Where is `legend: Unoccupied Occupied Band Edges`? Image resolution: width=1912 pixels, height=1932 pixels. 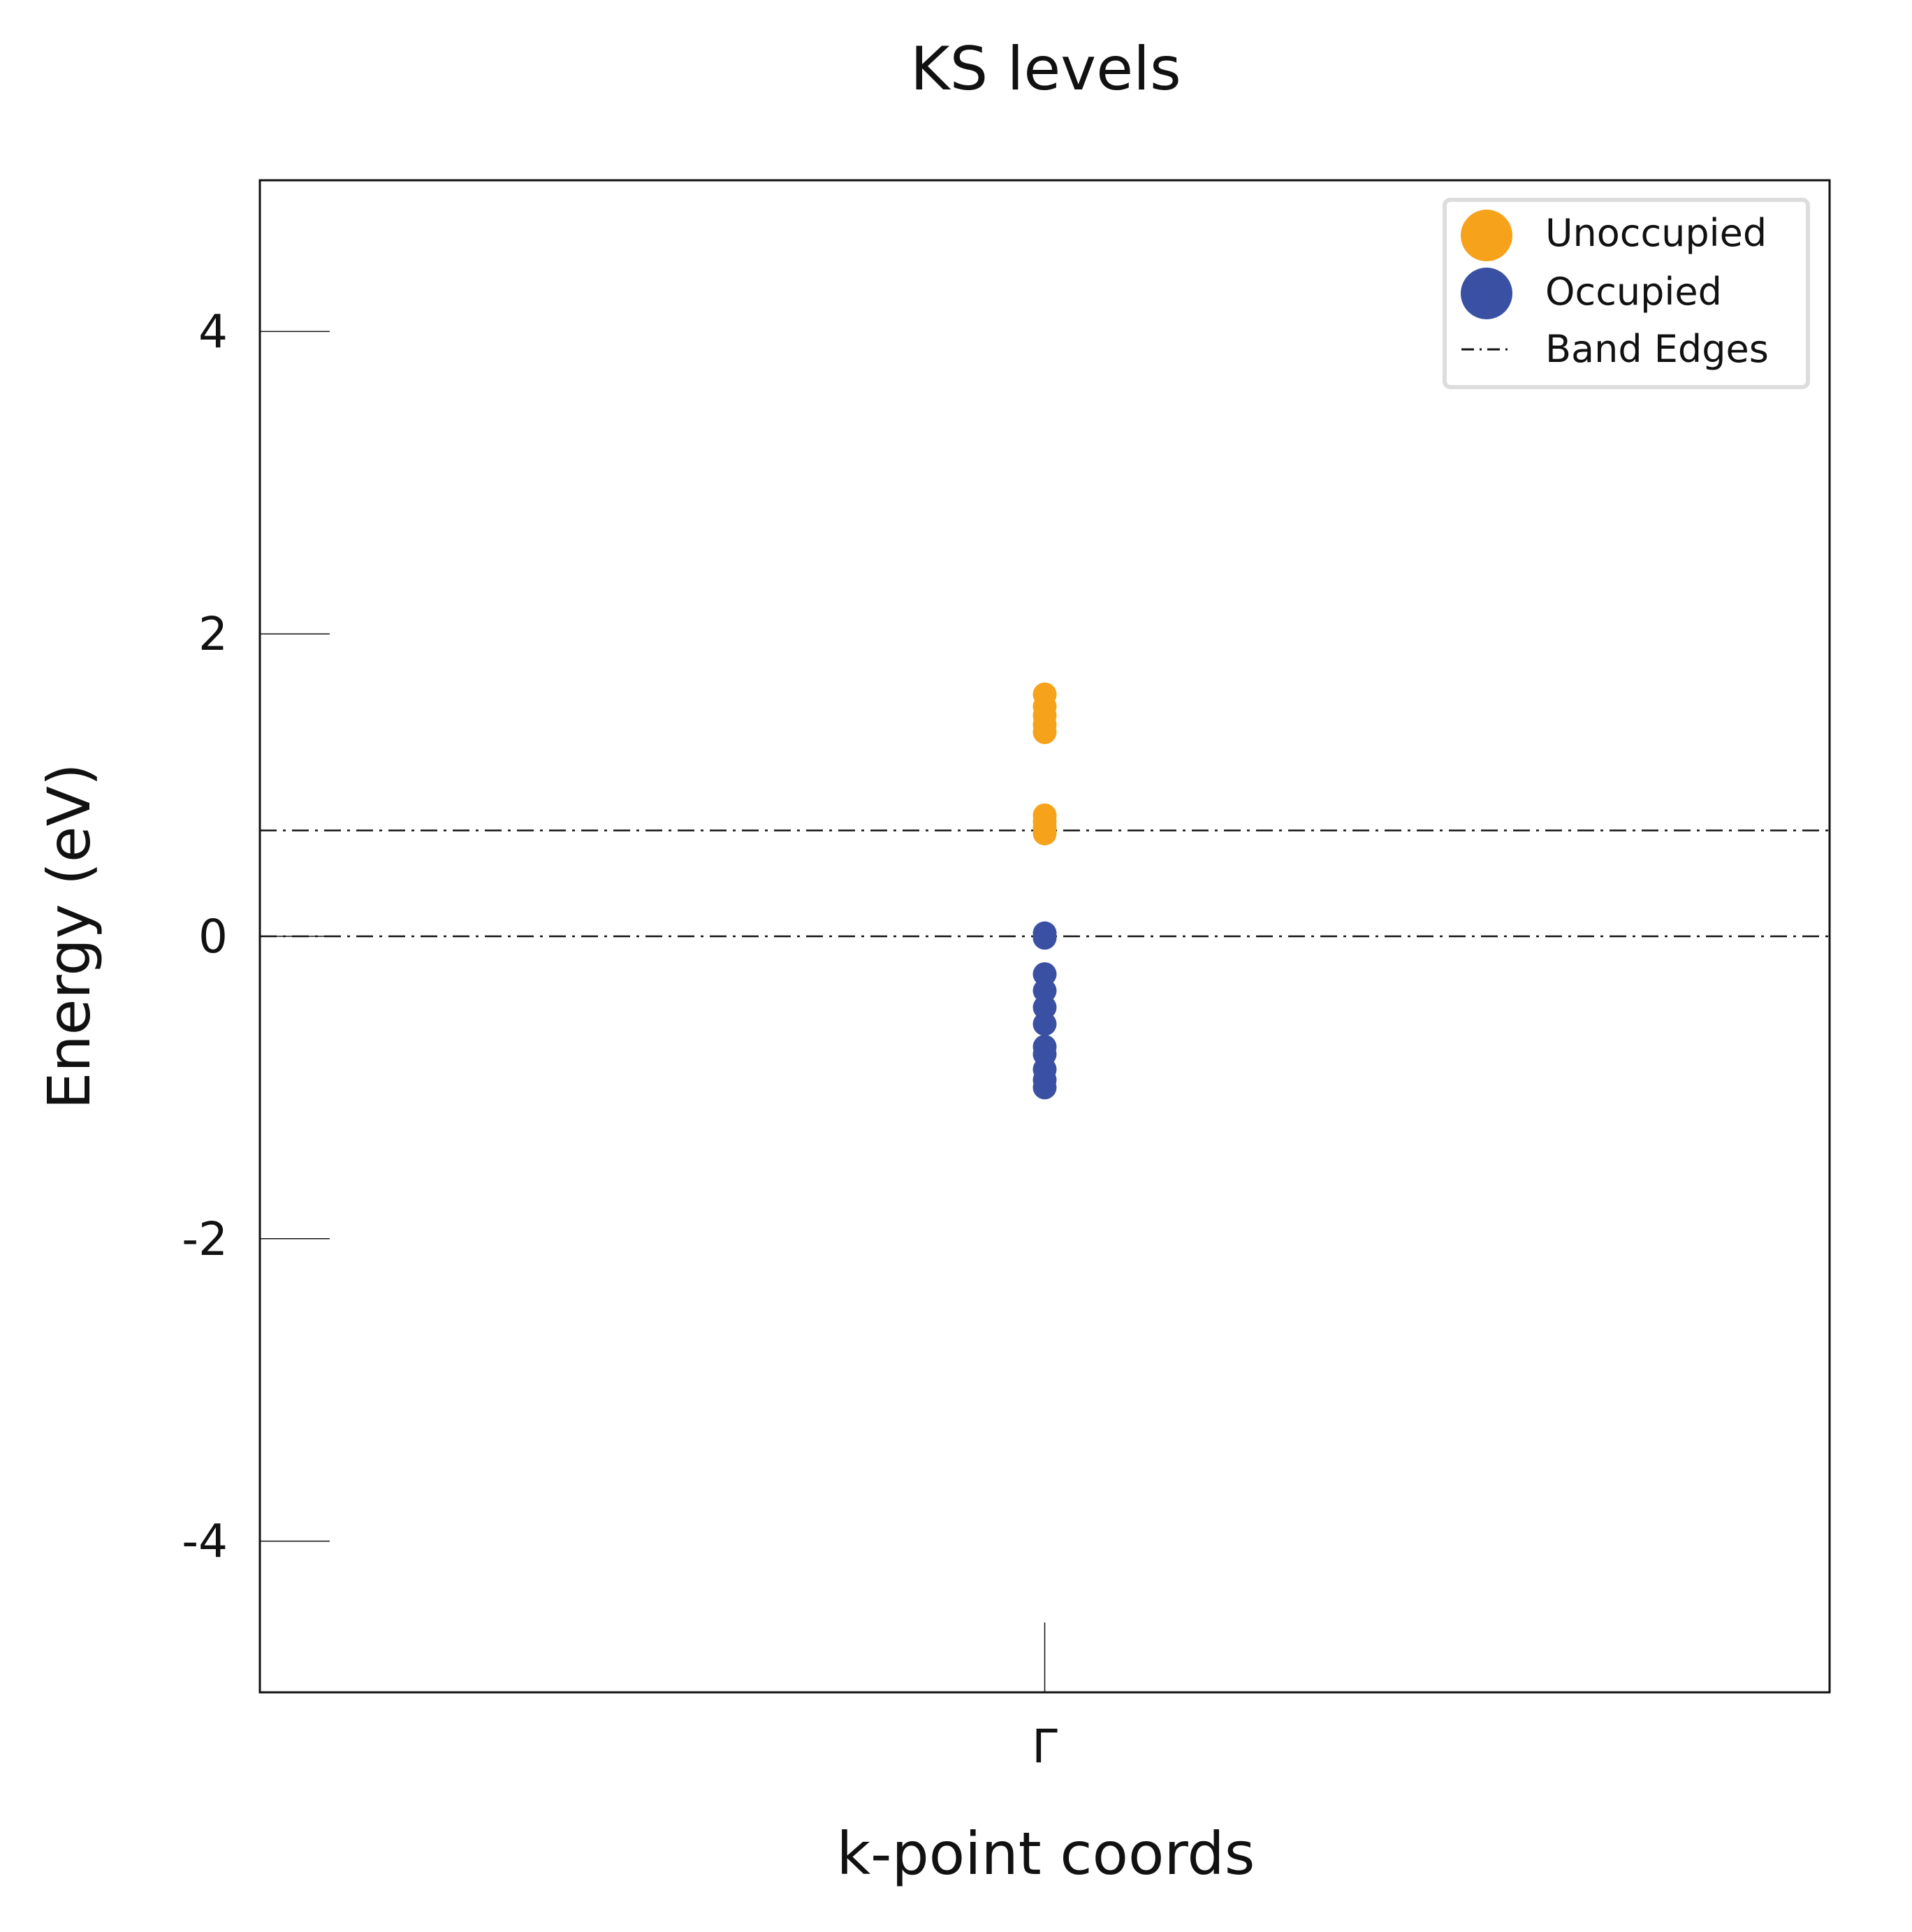
legend: Unoccupied Occupied Band Edges is located at coordinates (1627, 293).